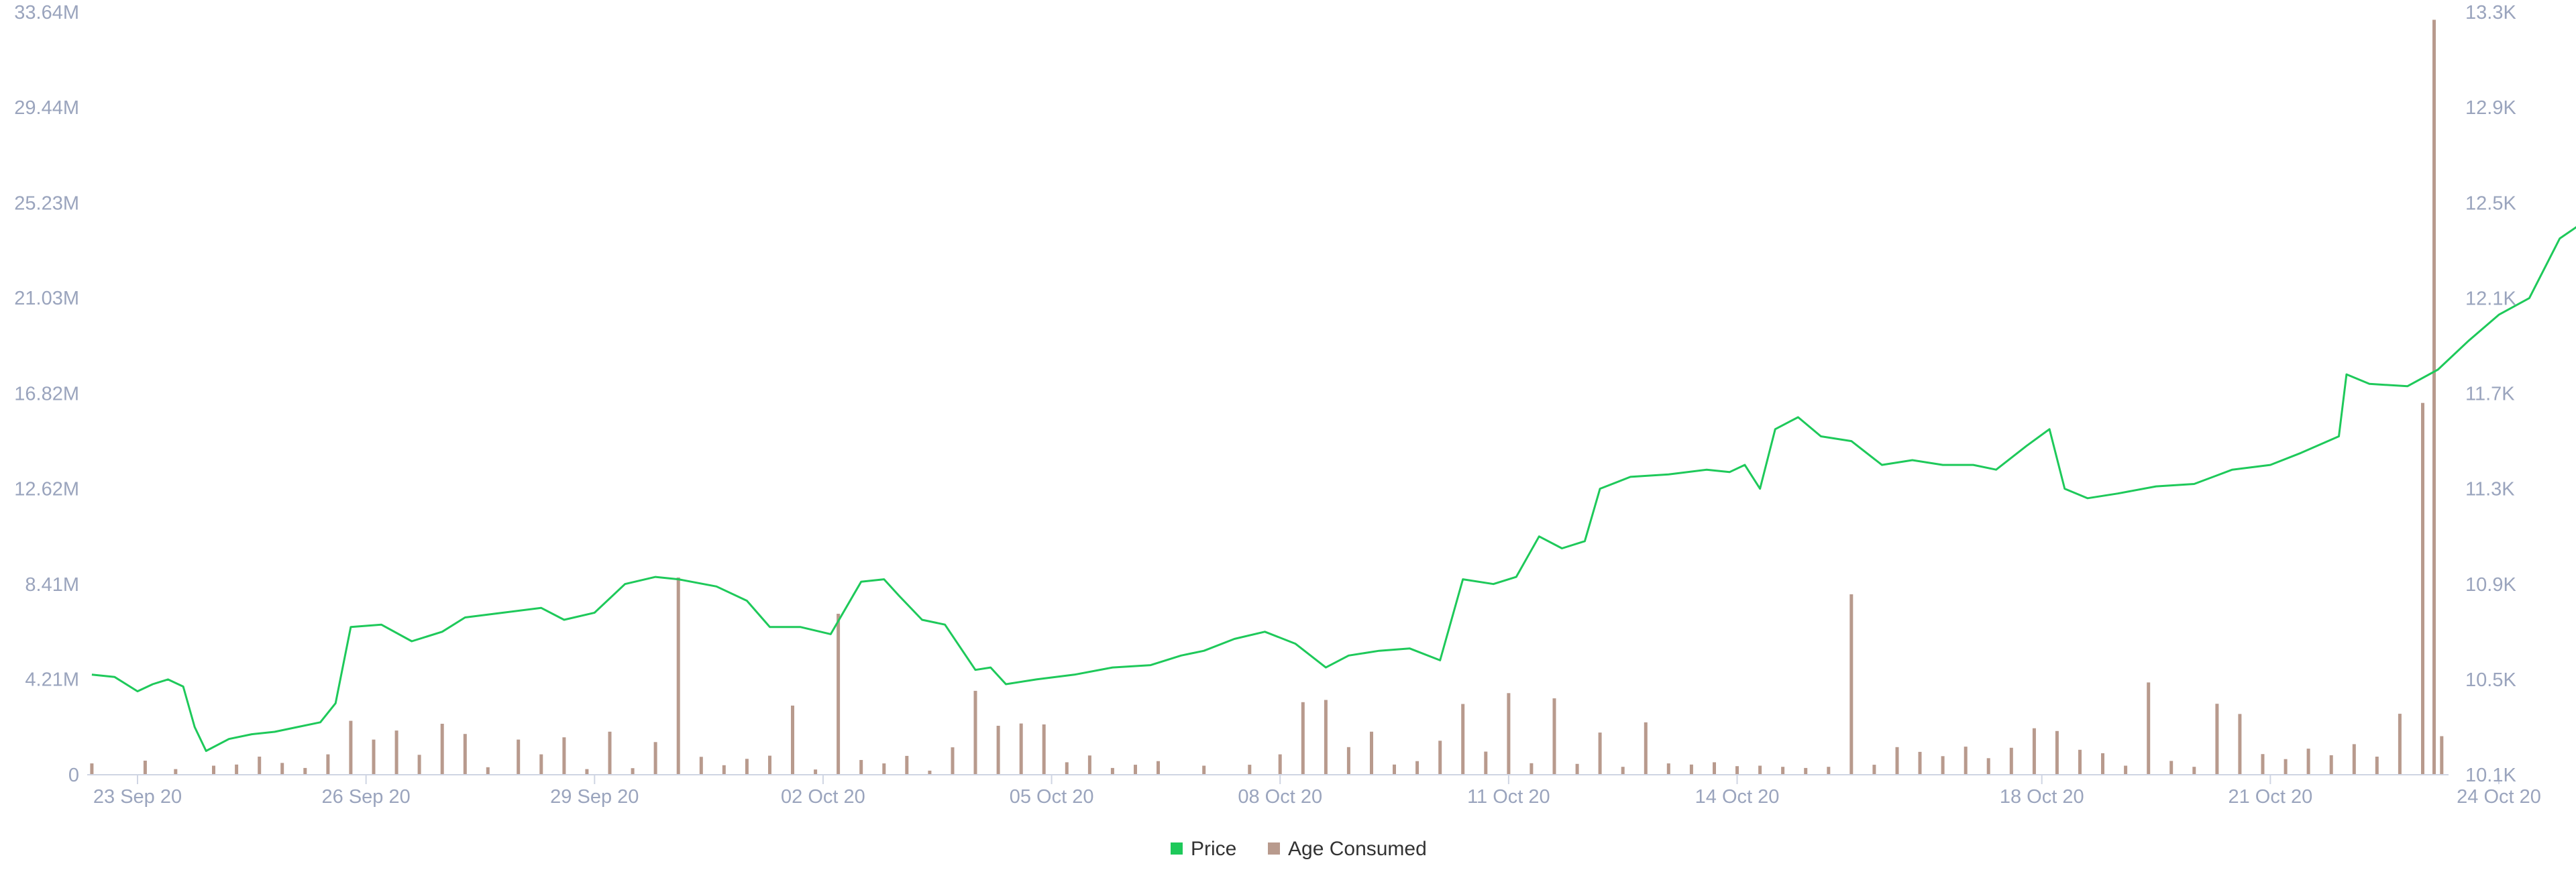 This screenshot has width=2576, height=872. What do you see at coordinates (137, 797) in the screenshot?
I see `x-tick-label: 23 Sep 20` at bounding box center [137, 797].